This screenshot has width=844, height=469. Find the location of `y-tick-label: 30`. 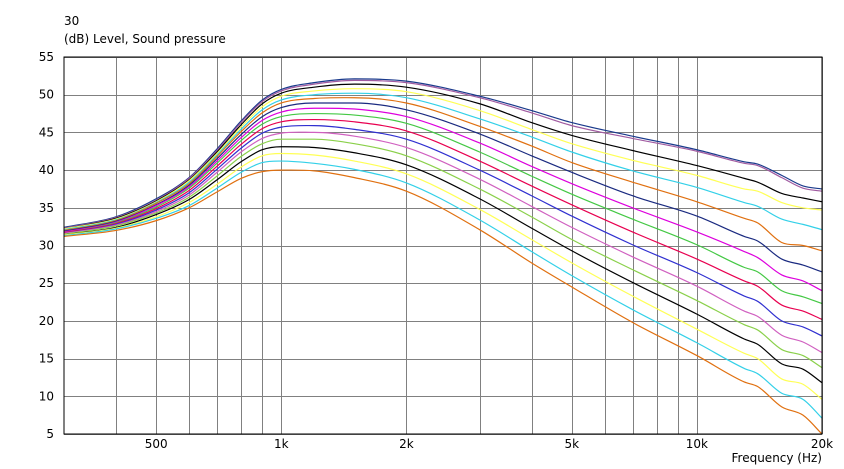

y-tick-label: 30 is located at coordinates (46, 246).